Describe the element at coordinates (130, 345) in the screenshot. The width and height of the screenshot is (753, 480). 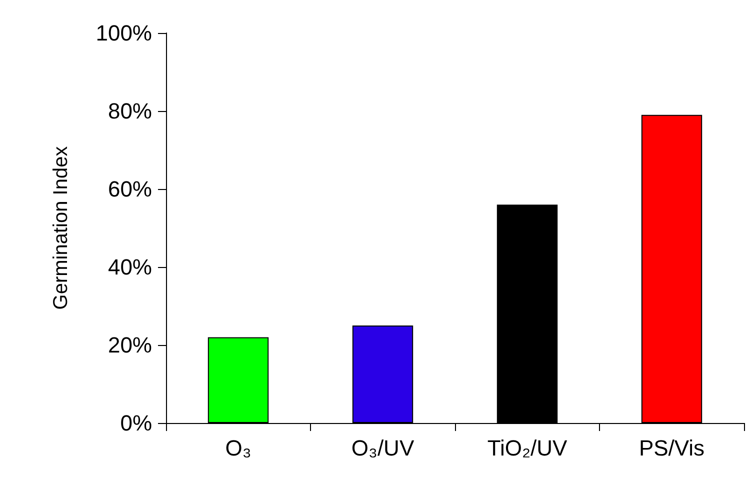
I see `y-tick-label: 20%` at that location.